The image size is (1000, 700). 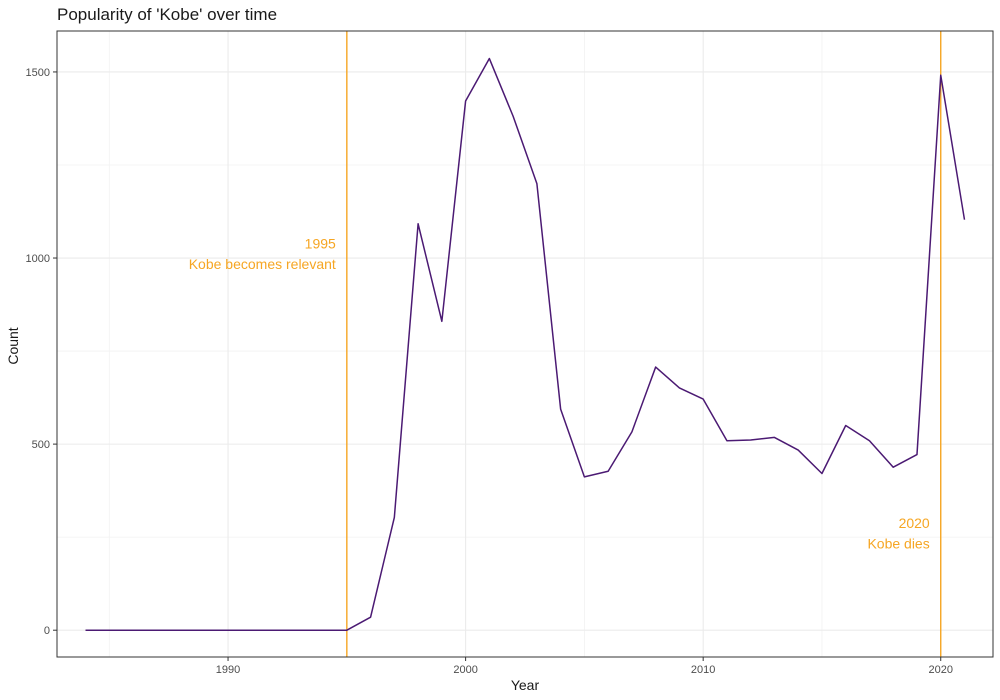 What do you see at coordinates (262, 264) in the screenshot?
I see `annotation-caption-label: Kobe becomes relevant` at bounding box center [262, 264].